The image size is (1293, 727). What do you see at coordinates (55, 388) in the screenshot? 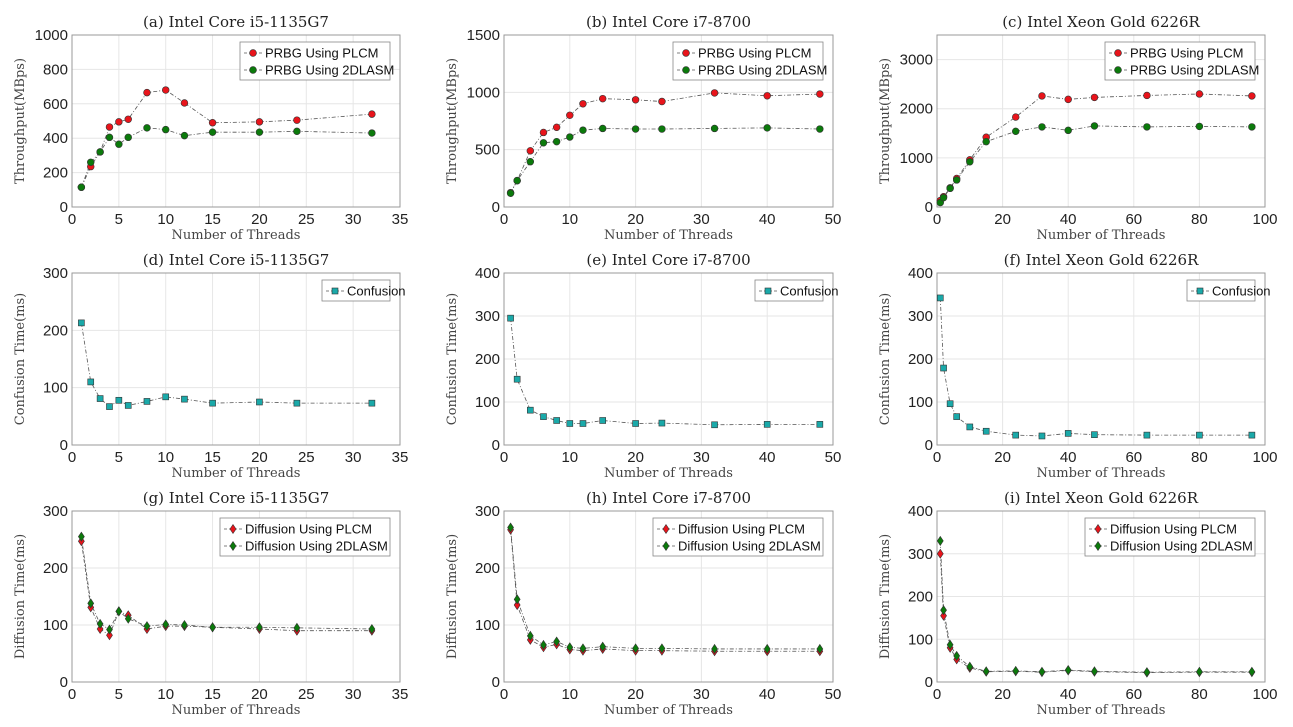
I see `y-tick-label: 100` at bounding box center [55, 388].